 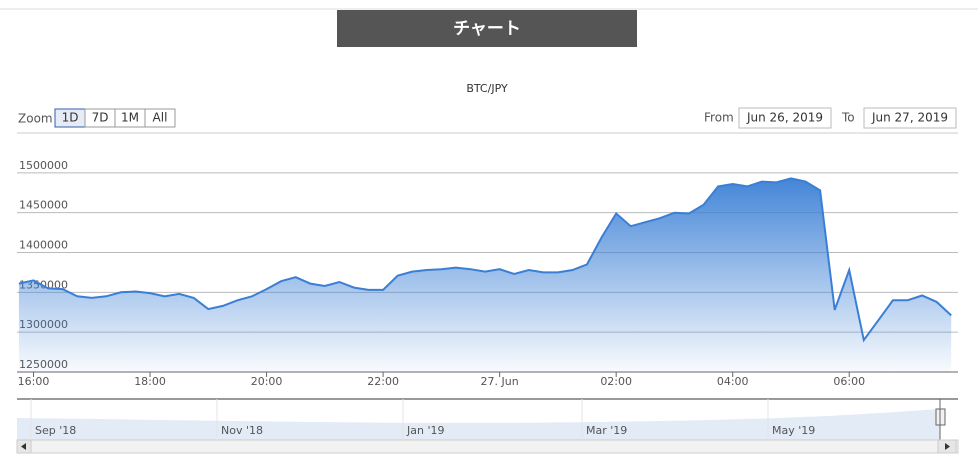 What do you see at coordinates (793, 430) in the screenshot?
I see `navigator-label: May '19` at bounding box center [793, 430].